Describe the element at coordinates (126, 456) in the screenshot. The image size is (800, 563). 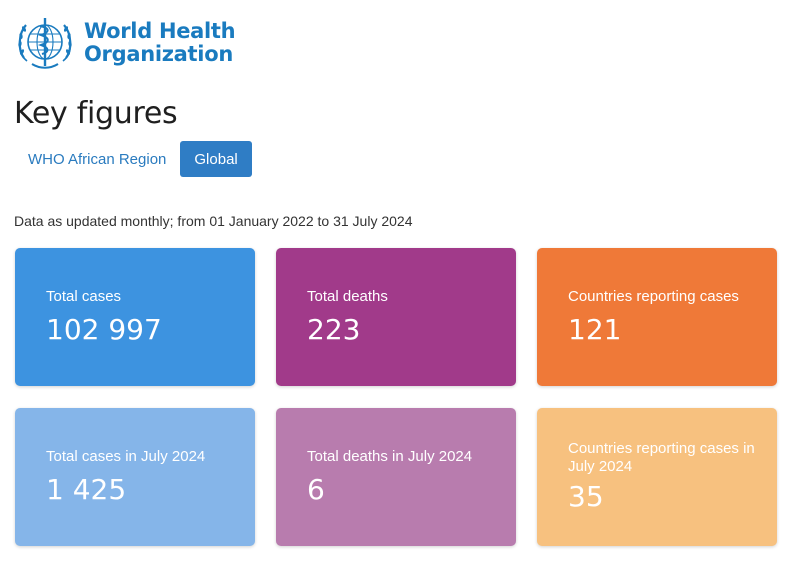
I see `card-label: Total cases in July 2024` at that location.